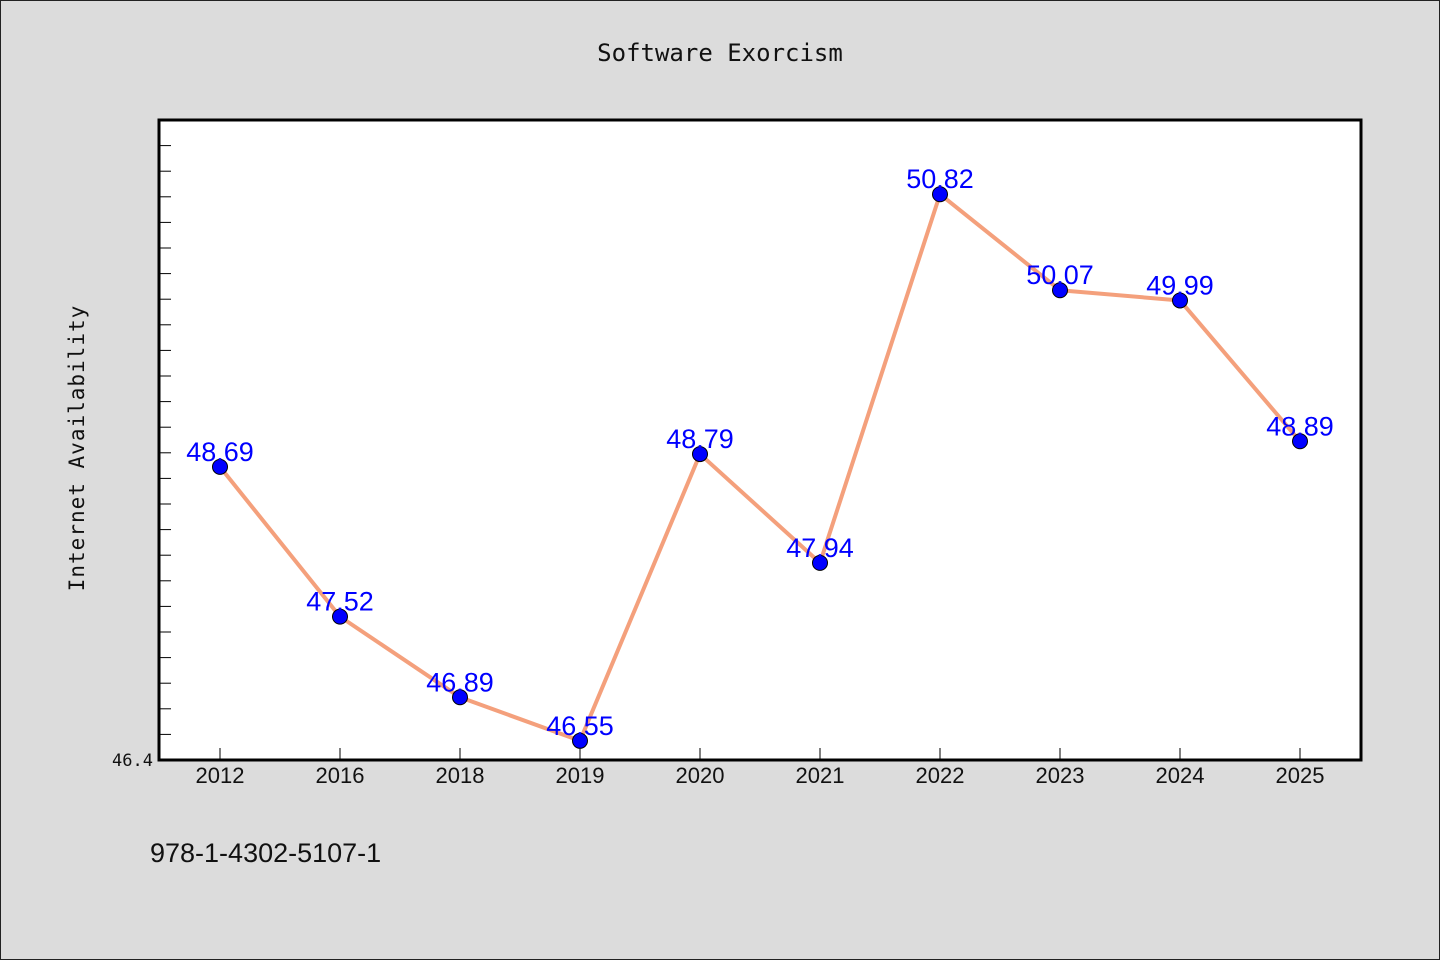  What do you see at coordinates (141, 458) in the screenshot?
I see `y-axis-ticks: 46.4` at bounding box center [141, 458].